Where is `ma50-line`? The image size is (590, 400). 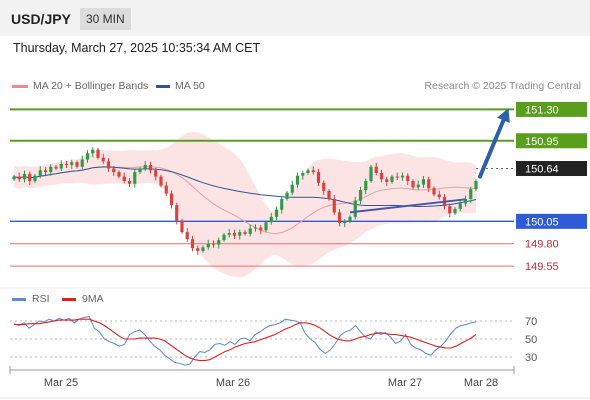 ma50-line is located at coordinates (245, 187).